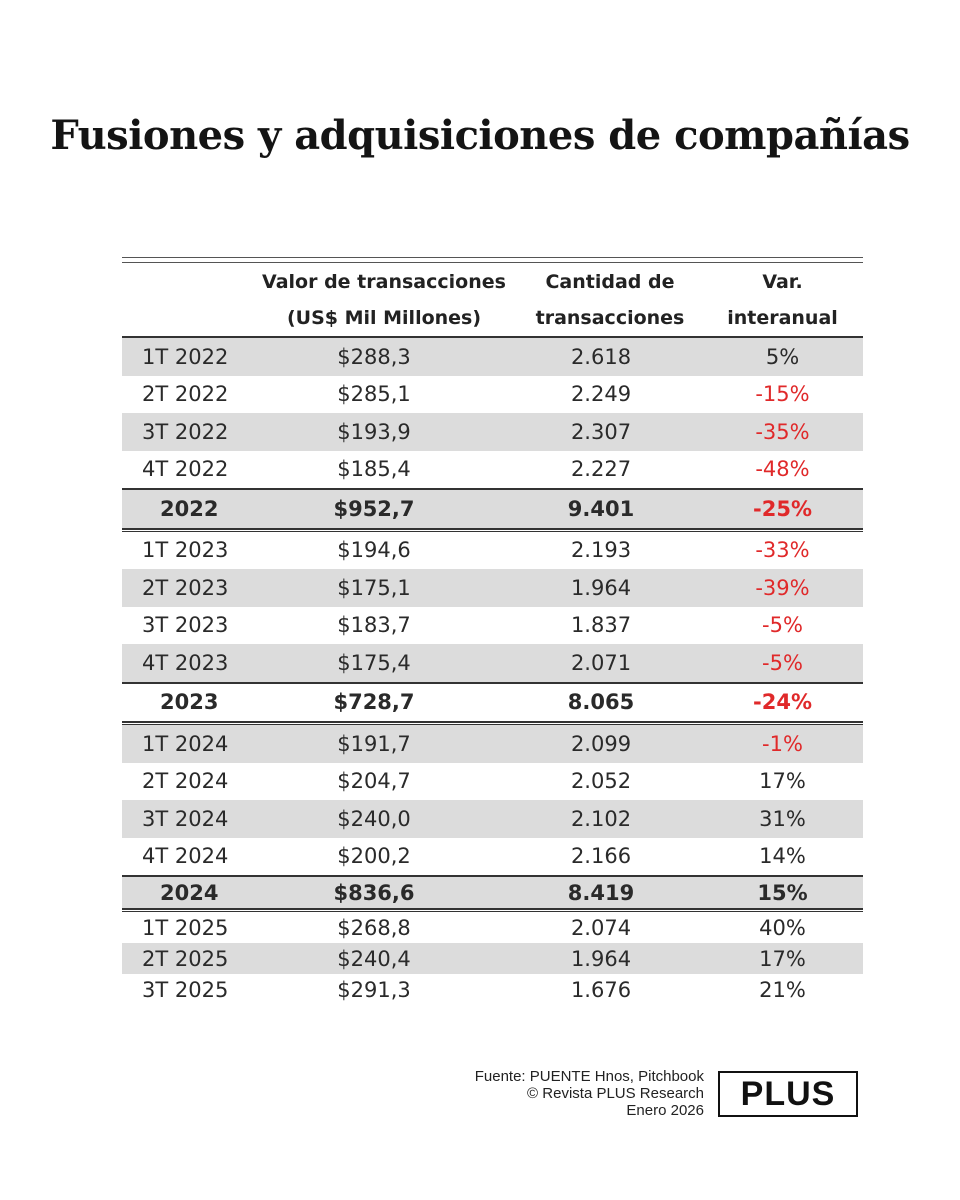  Describe the element at coordinates (492, 989) in the screenshot. I see `table-row: 3T 2025 $291,3 1.676 21%` at that location.